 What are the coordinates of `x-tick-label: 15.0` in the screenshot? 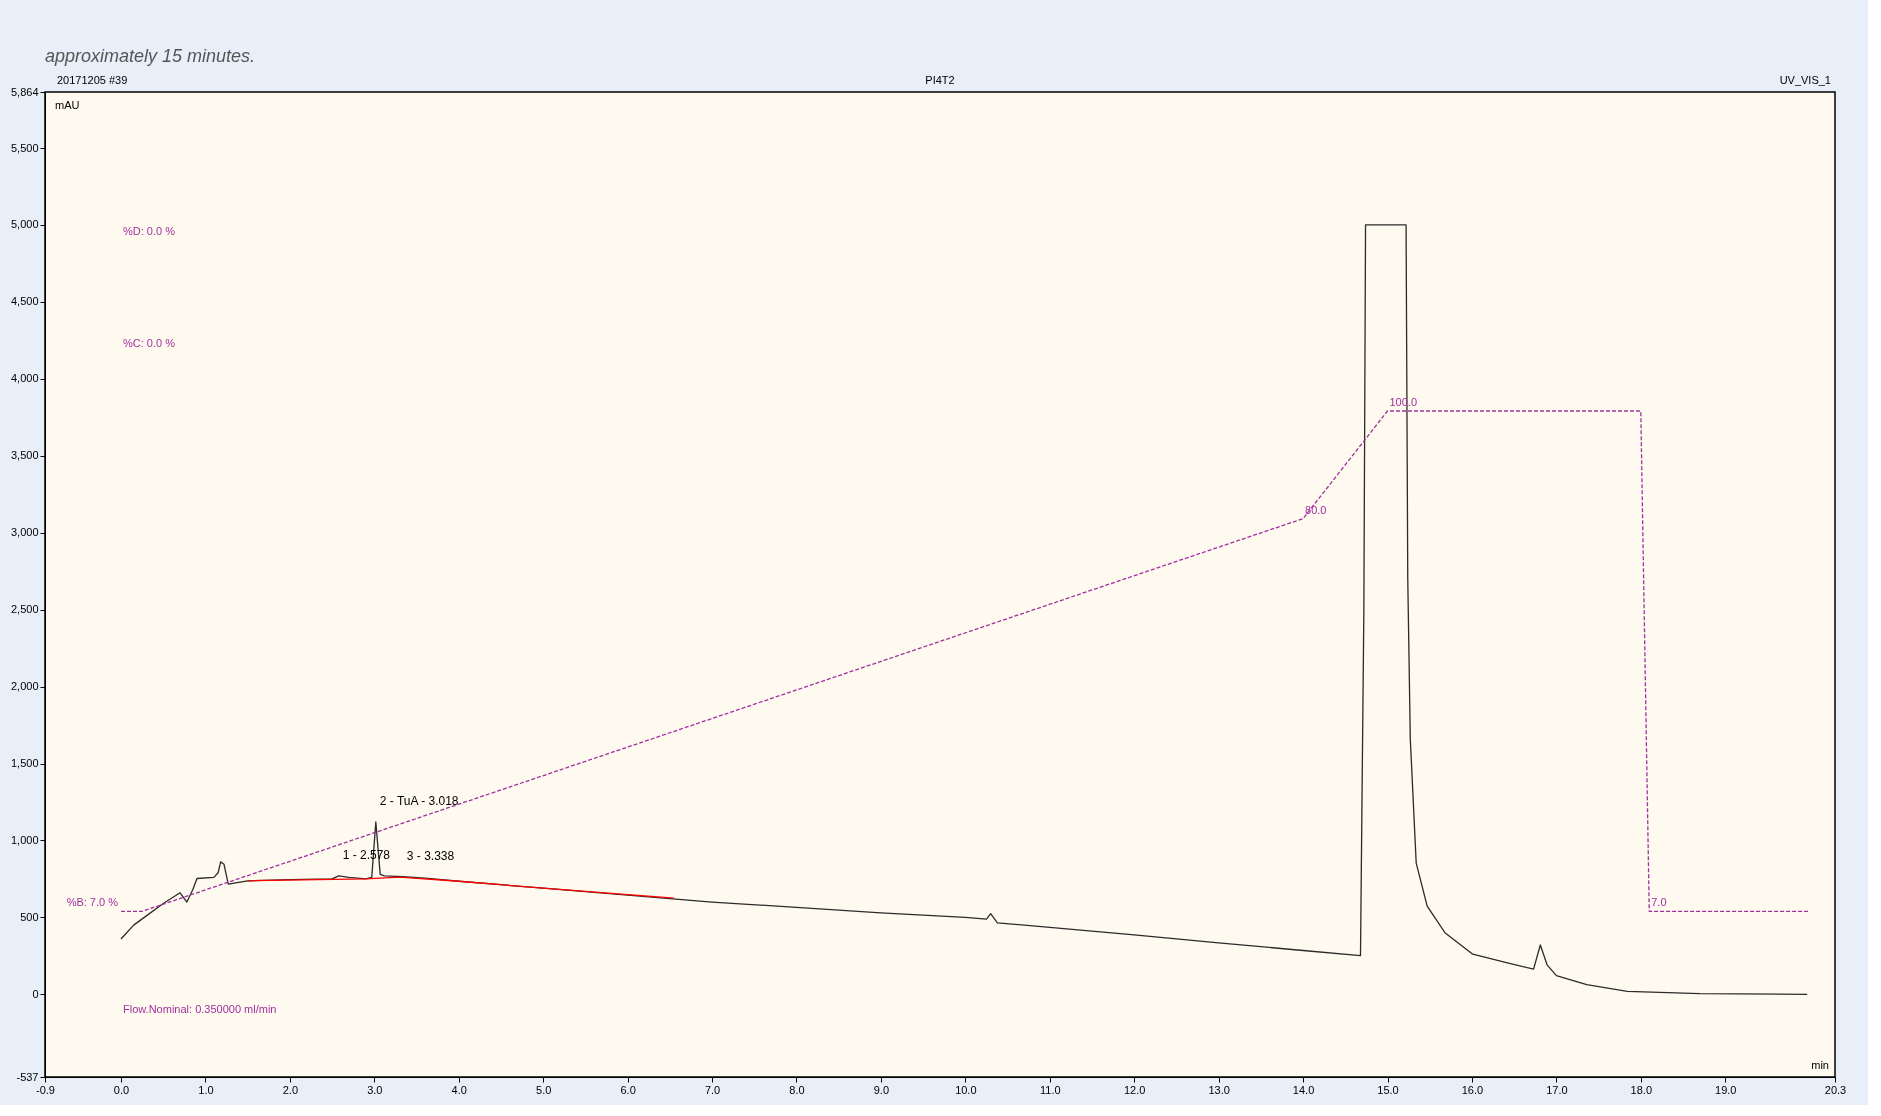 It's located at (1388, 1089).